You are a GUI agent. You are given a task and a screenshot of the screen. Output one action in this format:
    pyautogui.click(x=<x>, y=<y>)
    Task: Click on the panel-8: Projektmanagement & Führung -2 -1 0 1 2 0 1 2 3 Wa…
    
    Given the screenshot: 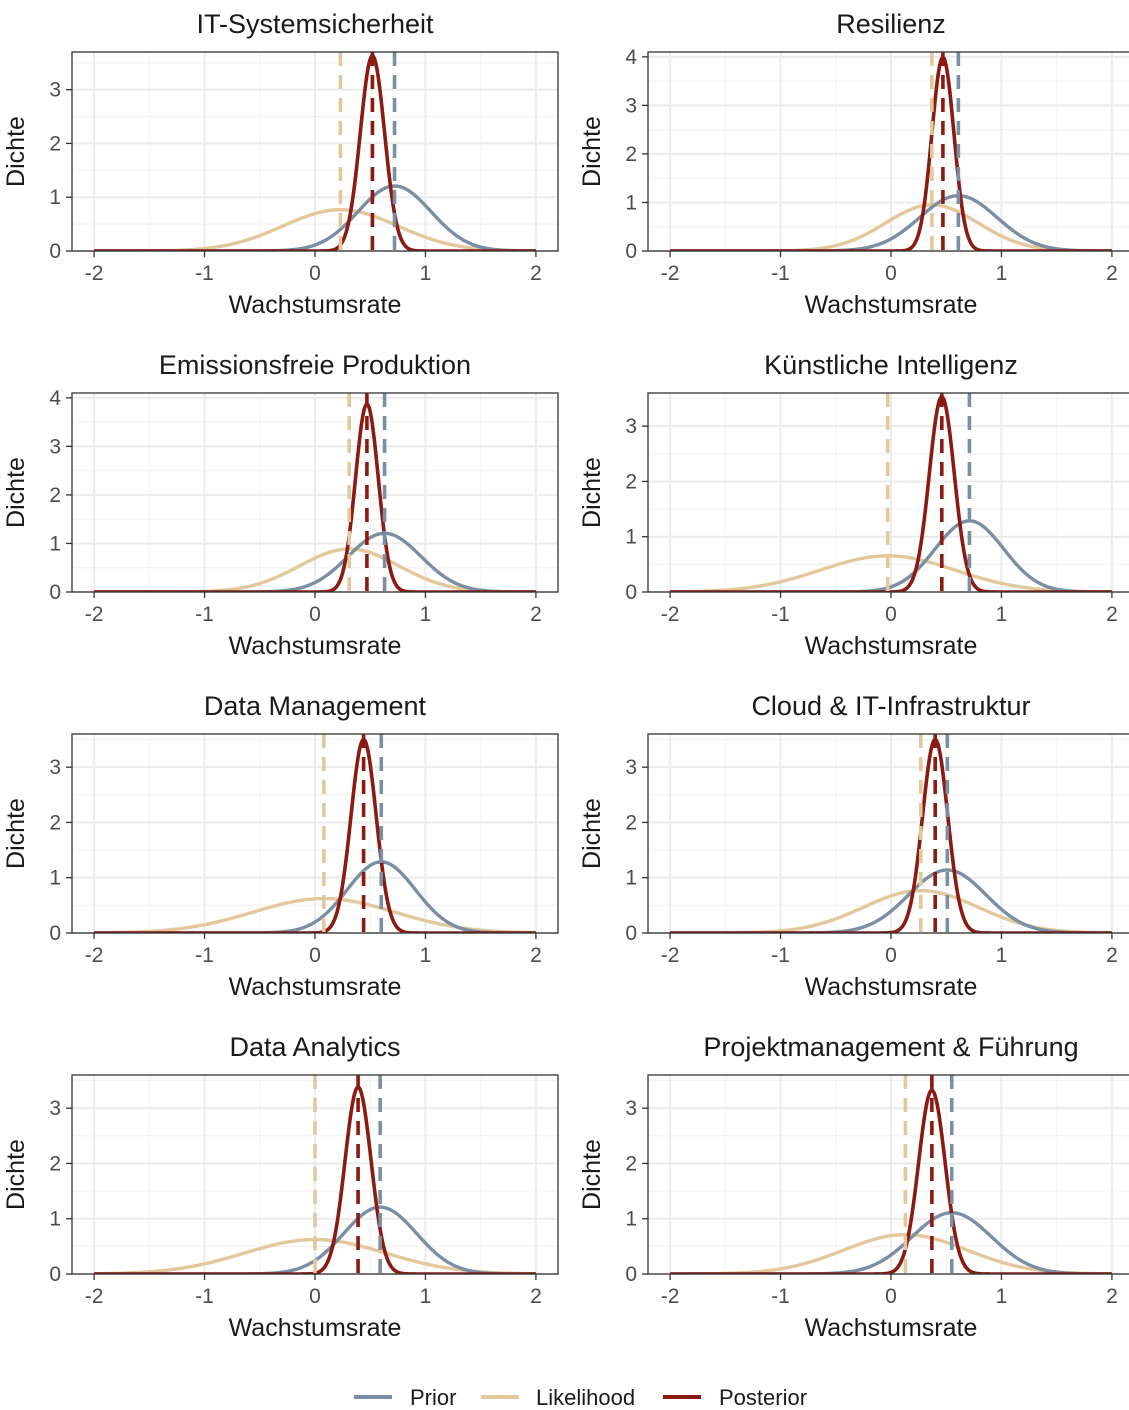 What is the action you would take?
    pyautogui.click(x=853, y=1187)
    